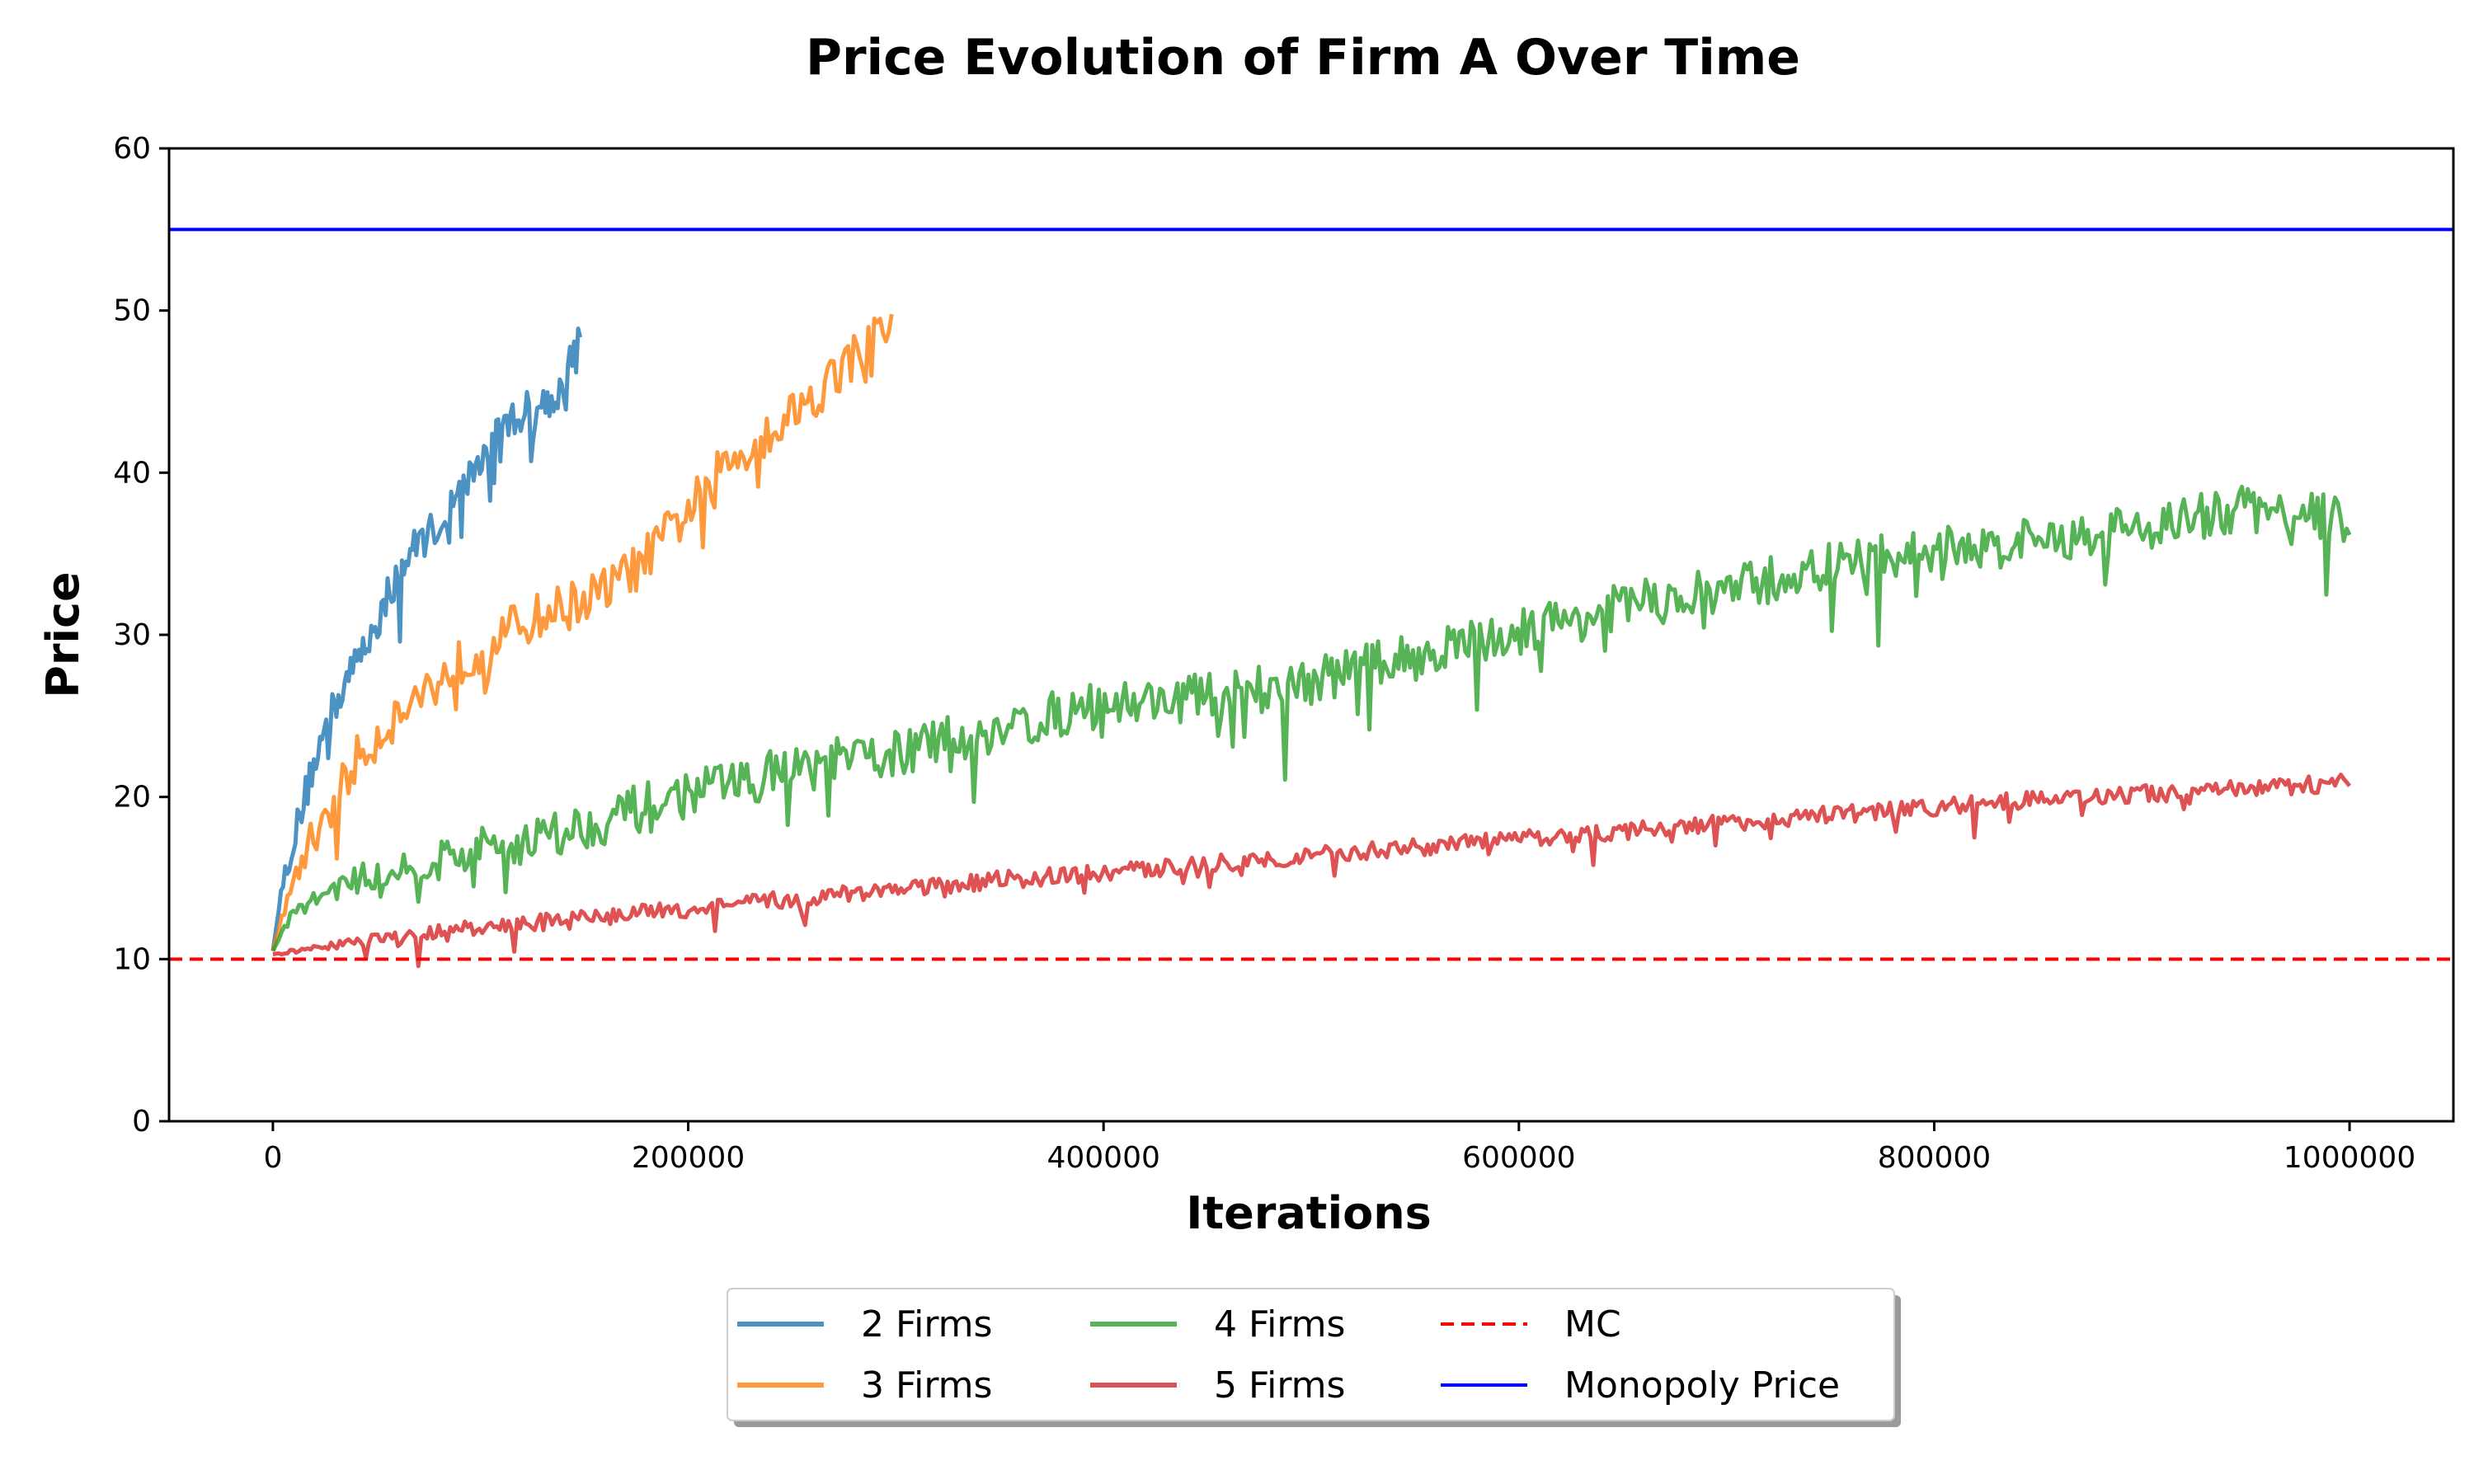  What do you see at coordinates (1592, 1324) in the screenshot?
I see `legend-label-mc: MC` at bounding box center [1592, 1324].